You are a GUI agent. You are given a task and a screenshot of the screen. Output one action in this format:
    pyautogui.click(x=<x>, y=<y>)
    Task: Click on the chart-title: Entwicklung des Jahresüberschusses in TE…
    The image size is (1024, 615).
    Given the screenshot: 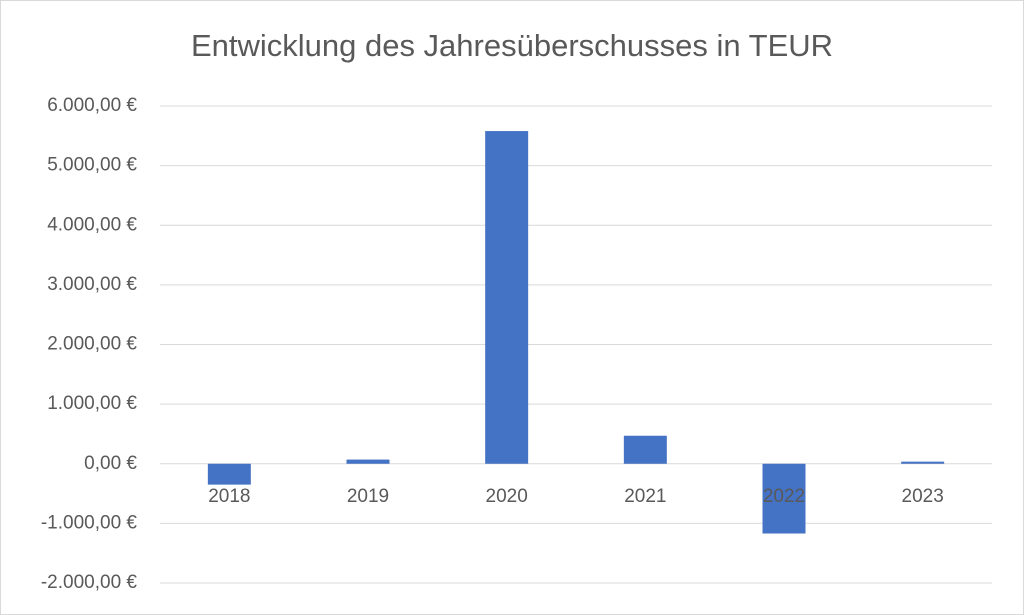 What is the action you would take?
    pyautogui.click(x=512, y=45)
    